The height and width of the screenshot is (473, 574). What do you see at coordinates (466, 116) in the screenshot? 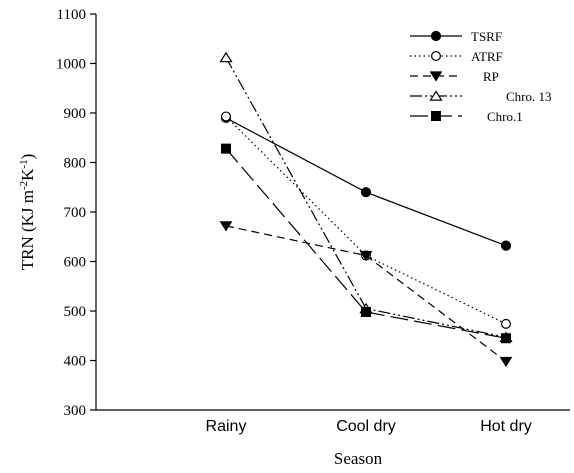
I see `legend-item-chro-1: Chro.1` at bounding box center [466, 116].